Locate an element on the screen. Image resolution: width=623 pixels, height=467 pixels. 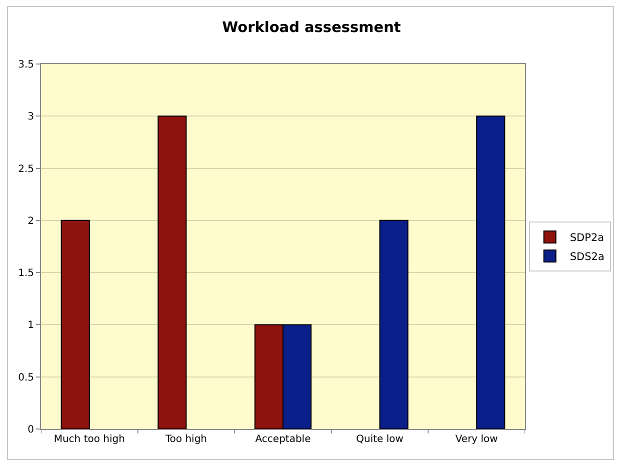
y-tick-label: 0 is located at coordinates (31, 430).